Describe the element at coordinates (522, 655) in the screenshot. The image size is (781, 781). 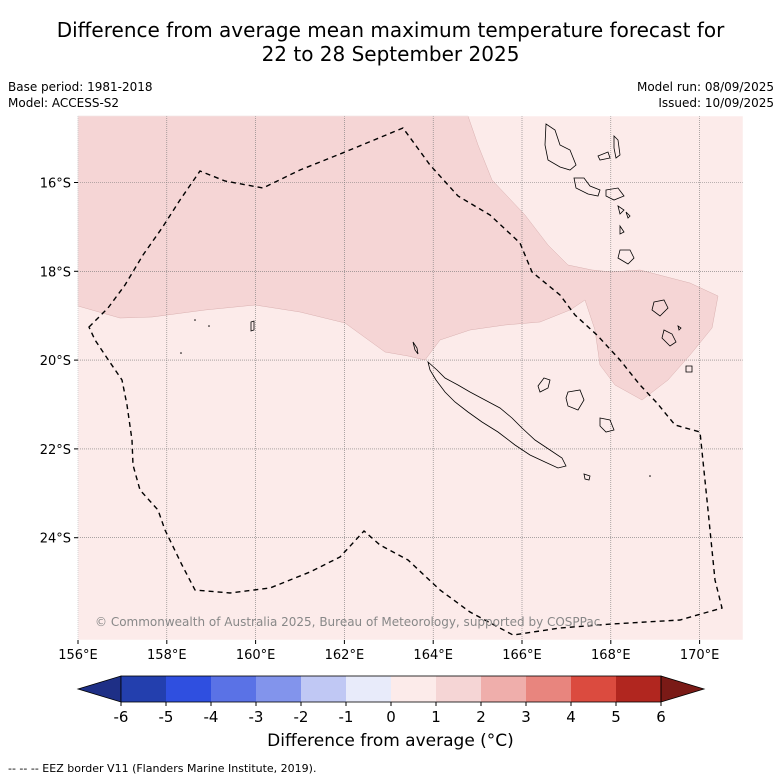
I see `lon-tick-label: 166°E` at that location.